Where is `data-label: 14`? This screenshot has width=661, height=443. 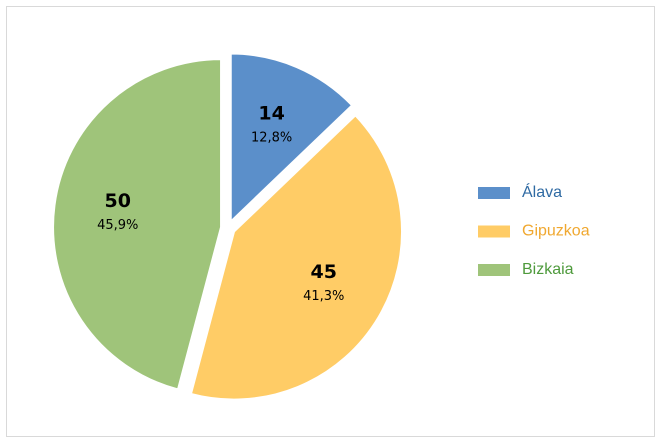 data-label: 14 is located at coordinates (271, 113).